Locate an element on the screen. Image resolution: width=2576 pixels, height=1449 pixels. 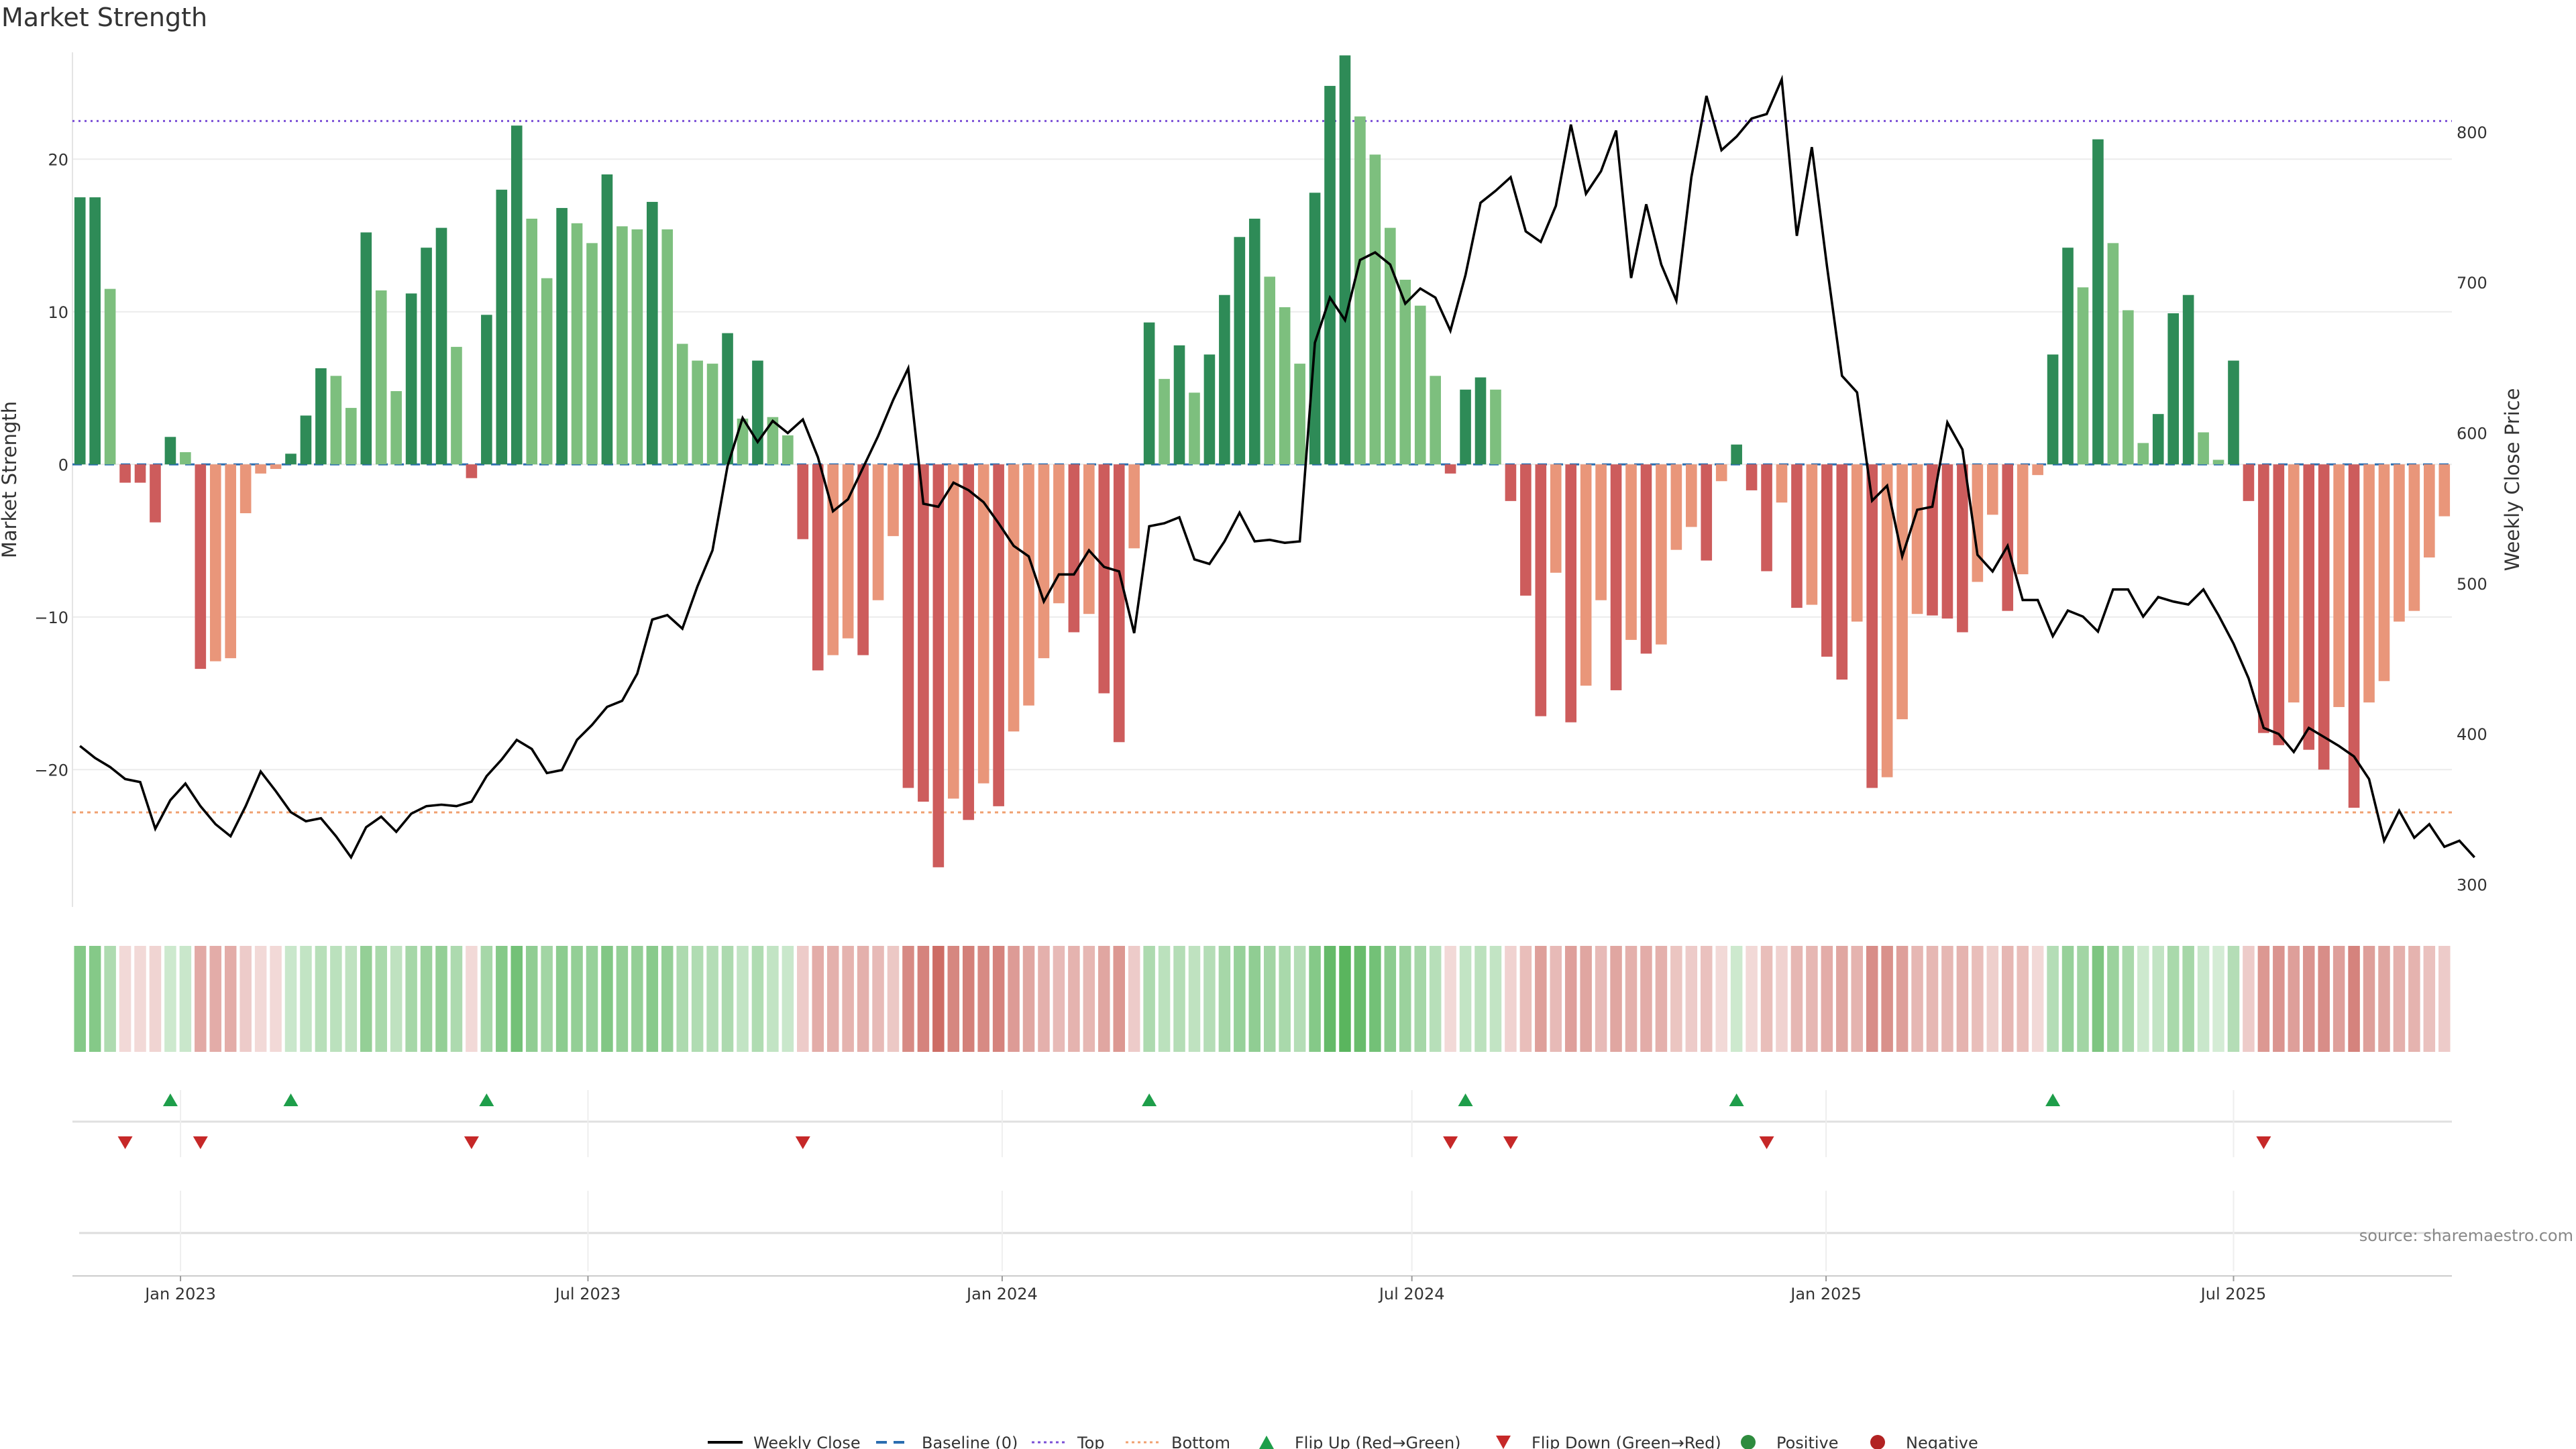
right-tick-label: 700 is located at coordinates (2472, 283).